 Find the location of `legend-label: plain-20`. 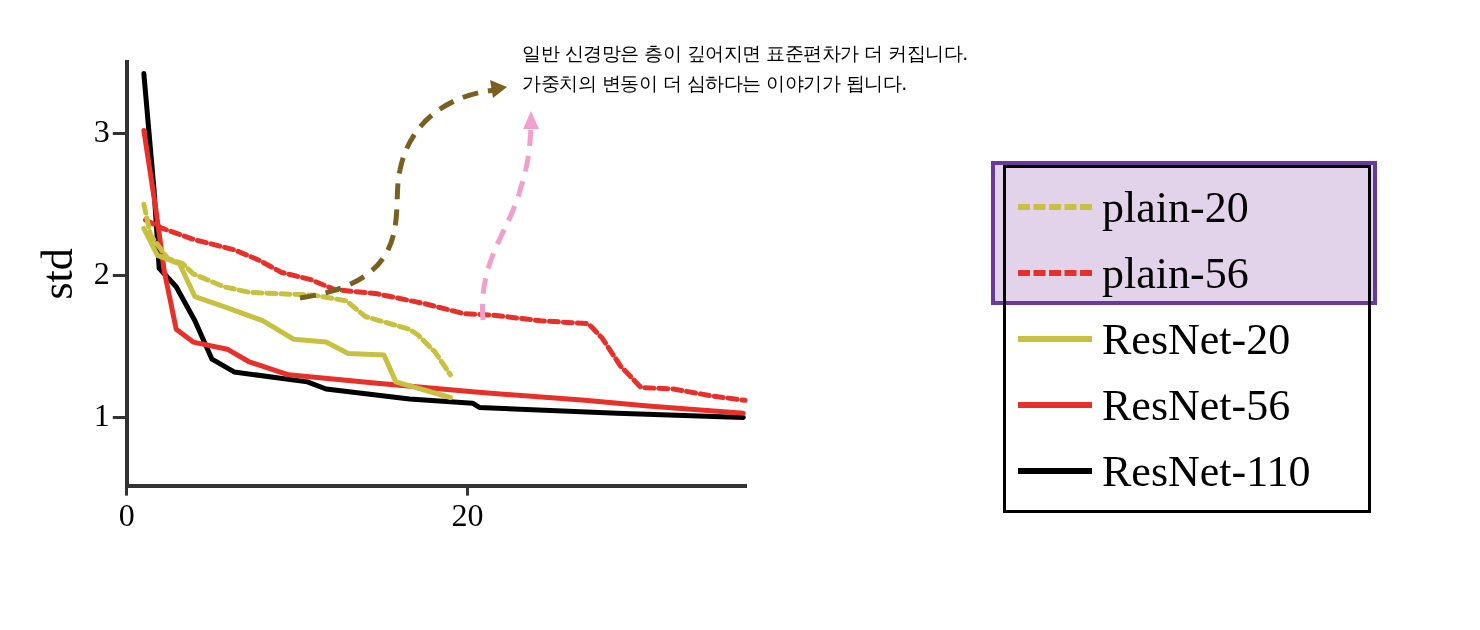

legend-label: plain-20 is located at coordinates (1175, 207).